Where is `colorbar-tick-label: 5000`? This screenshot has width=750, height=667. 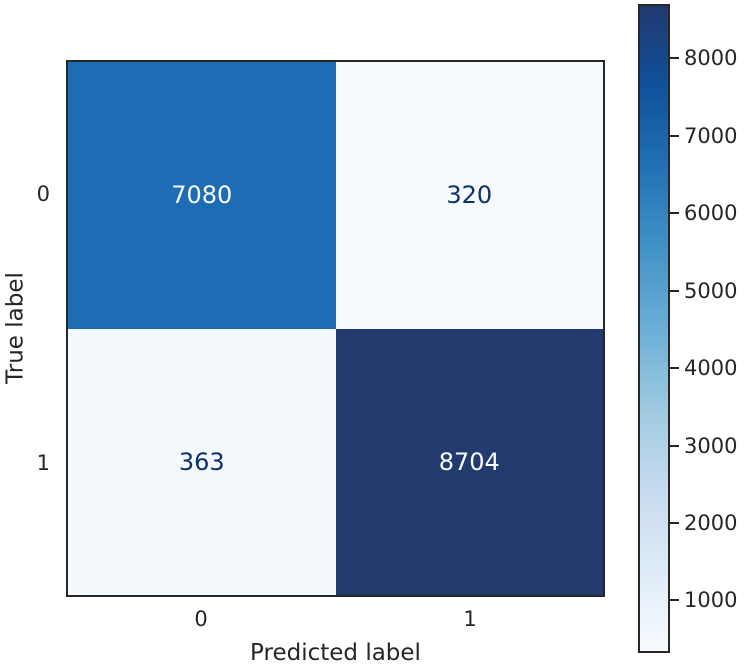 colorbar-tick-label: 5000 is located at coordinates (711, 291).